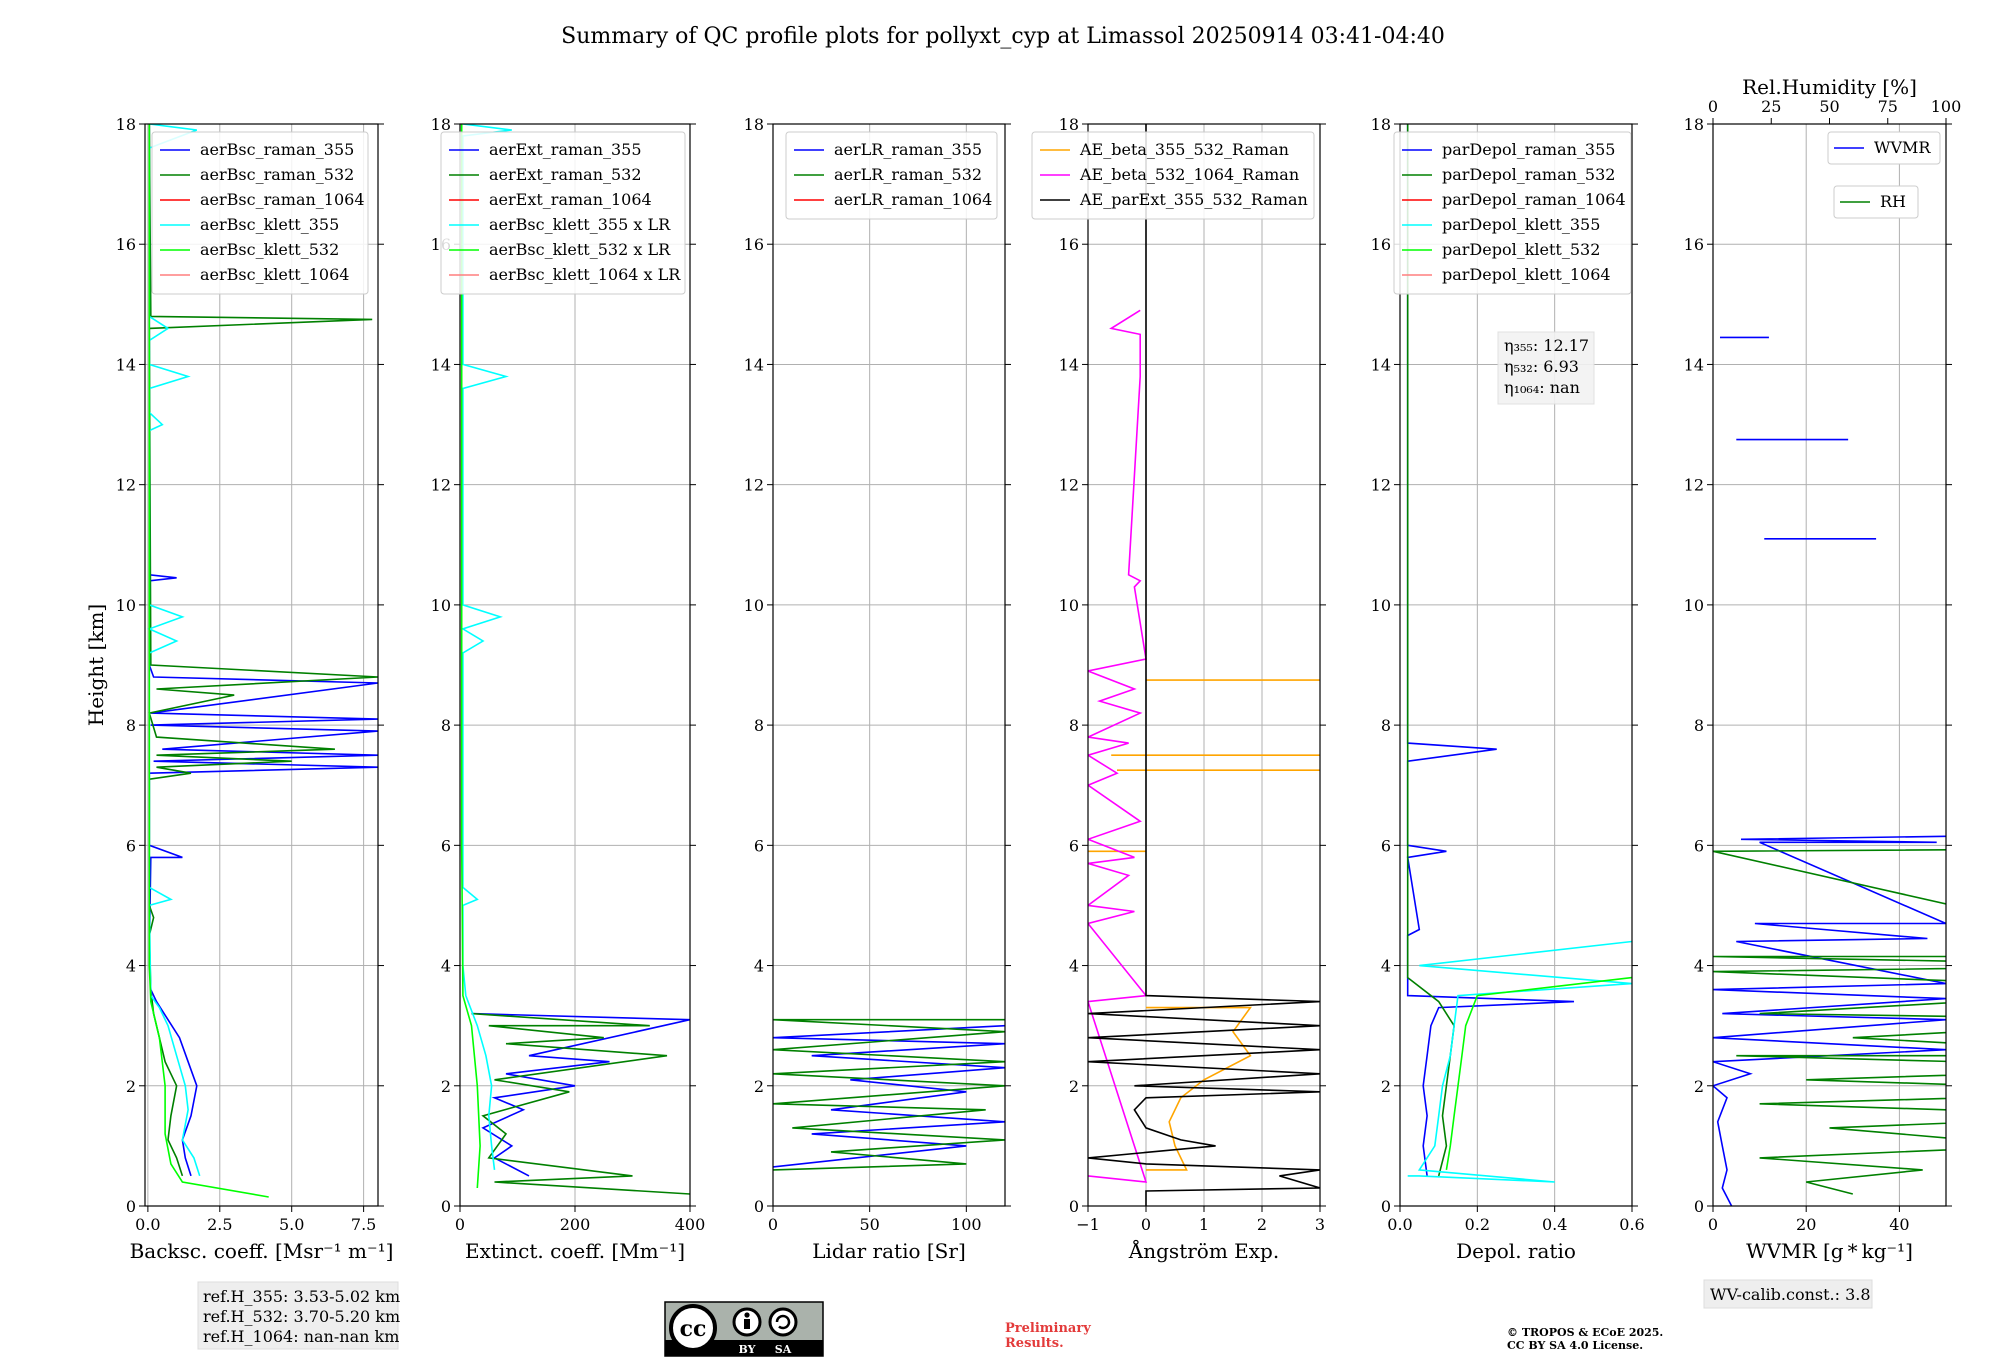 Image resolution: width=2000 pixels, height=1360 pixels. Describe the element at coordinates (1203, 1250) in the screenshot. I see `x-axis-label: Ångström Exp.` at that location.